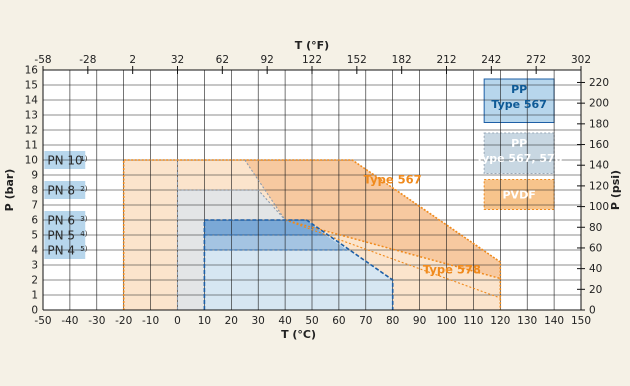  What do you see at coordinates (258, 321) in the screenshot?
I see `x-tick-label: 30` at bounding box center [258, 321].